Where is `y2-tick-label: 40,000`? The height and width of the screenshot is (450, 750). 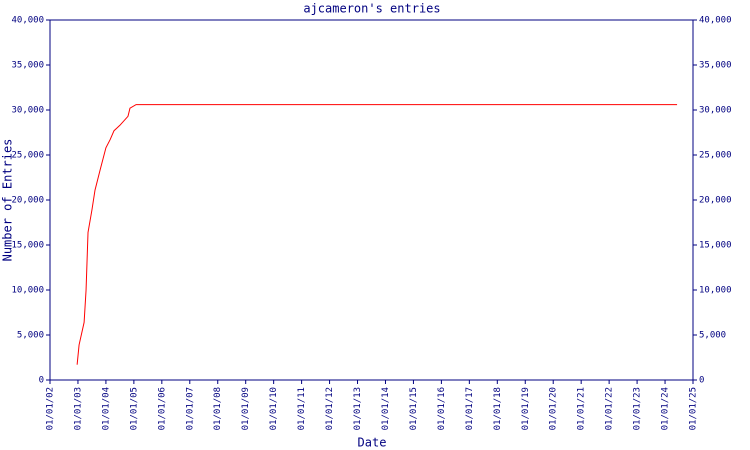 y2-tick-label: 40,000 is located at coordinates (715, 21).